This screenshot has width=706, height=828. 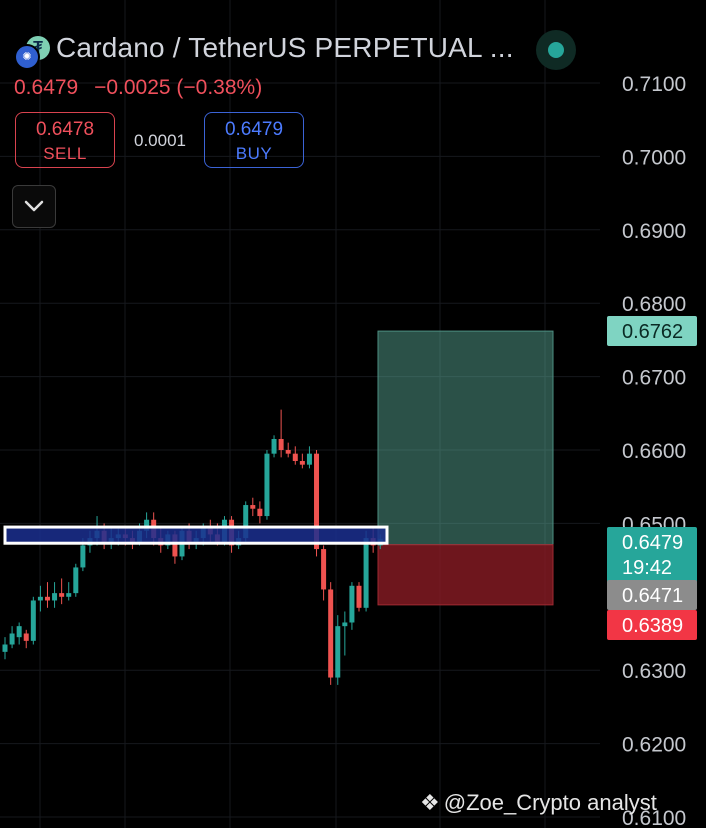 I want to click on price-label-stop: 0.6389, so click(x=652, y=625).